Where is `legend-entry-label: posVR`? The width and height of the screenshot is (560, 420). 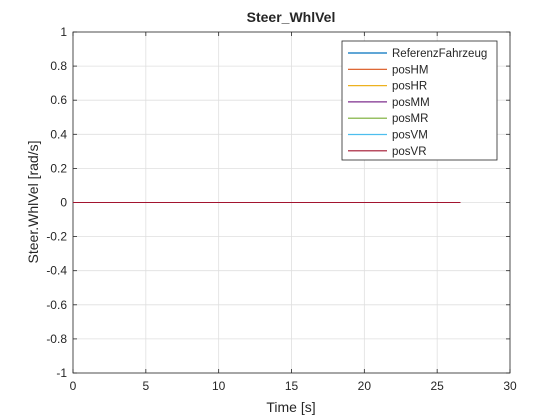 legend-entry-label: posVR is located at coordinates (409, 152).